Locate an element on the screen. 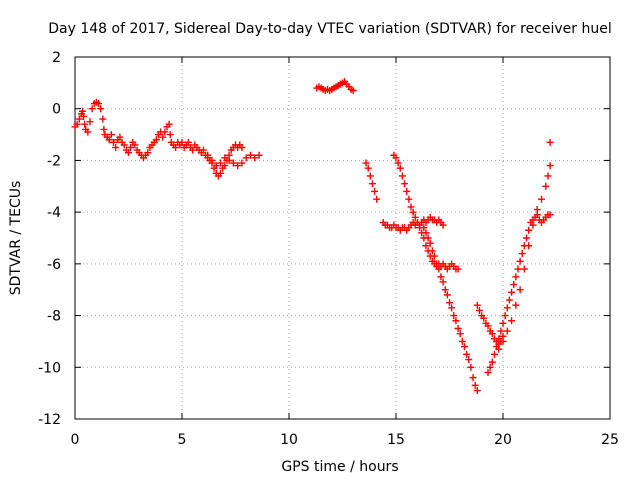  y-tick-label: 2 is located at coordinates (56, 58).